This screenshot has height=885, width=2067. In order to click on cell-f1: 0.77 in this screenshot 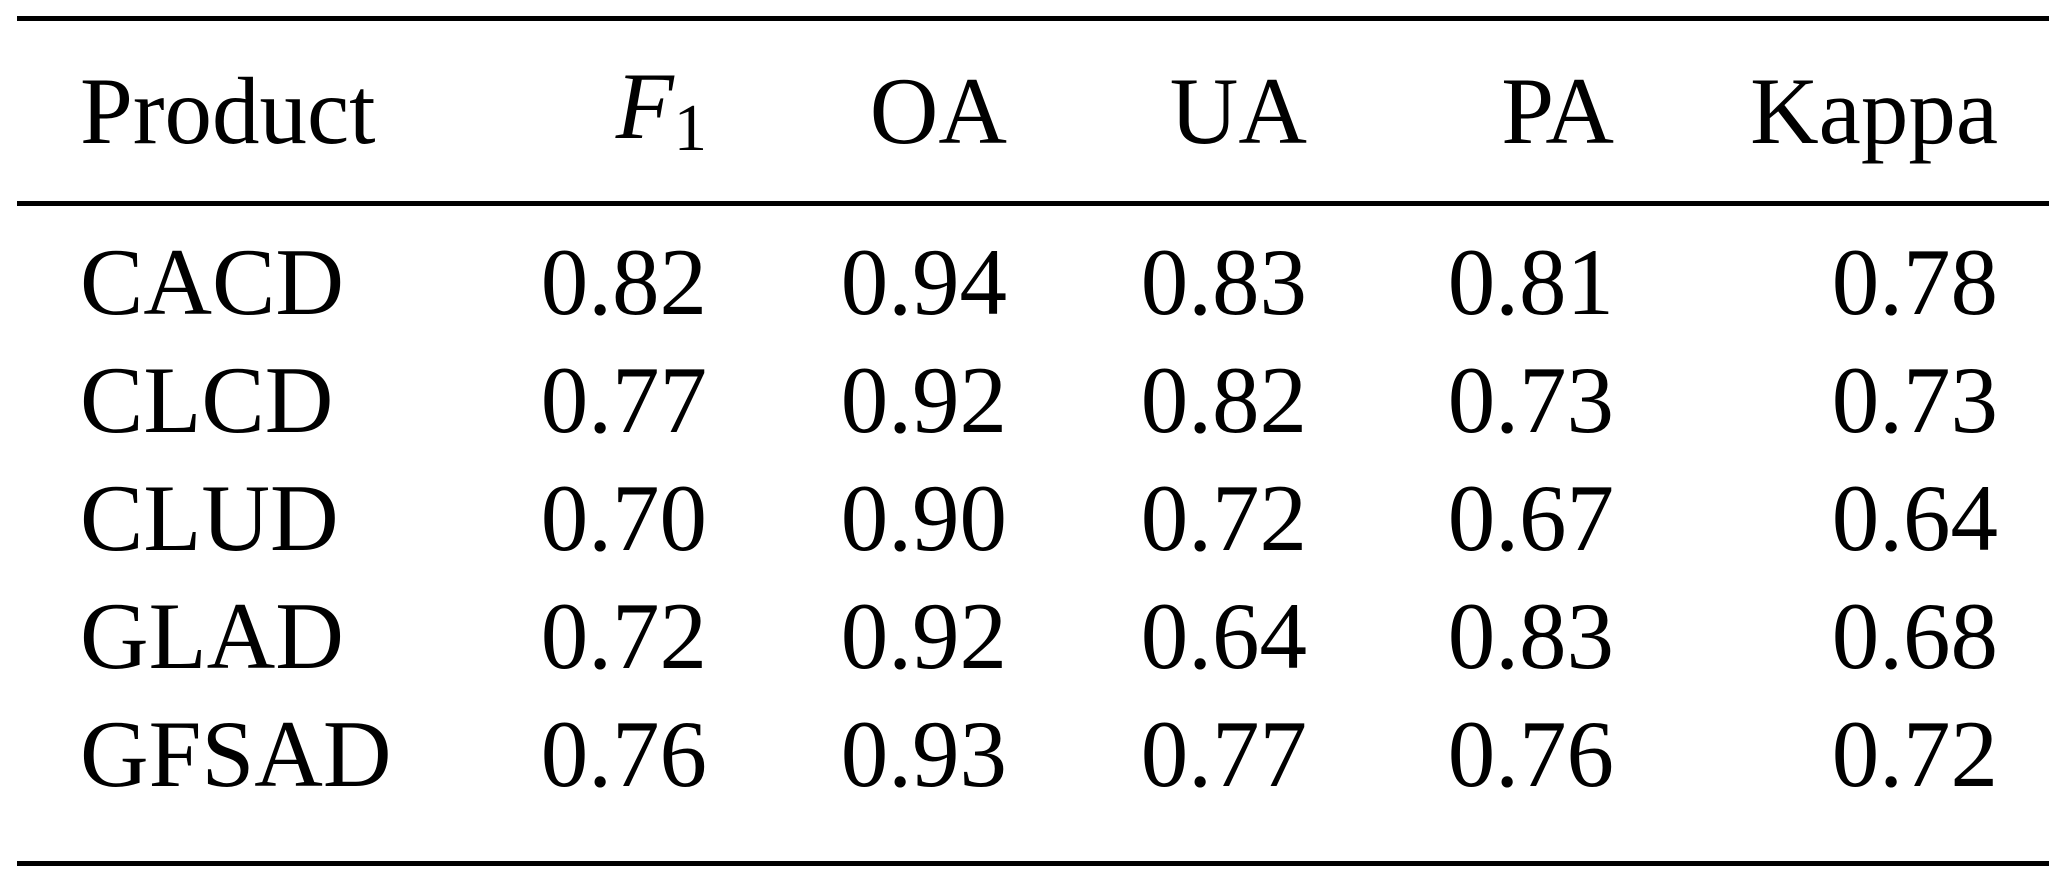, I will do `click(623, 399)`.